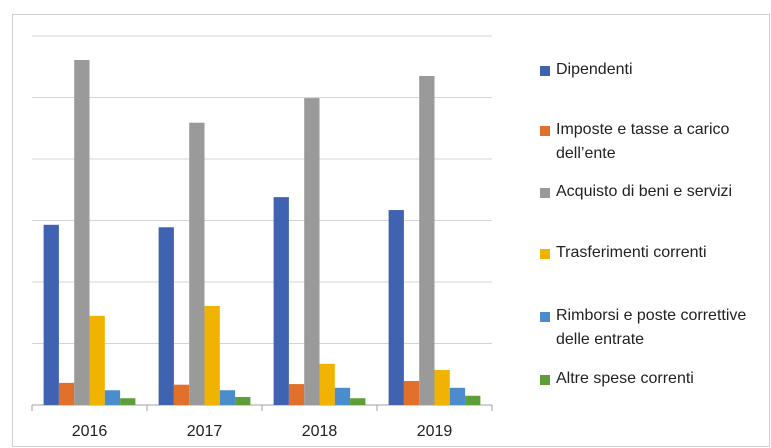  I want to click on legend-label: Altre spese correnti, so click(625, 378).